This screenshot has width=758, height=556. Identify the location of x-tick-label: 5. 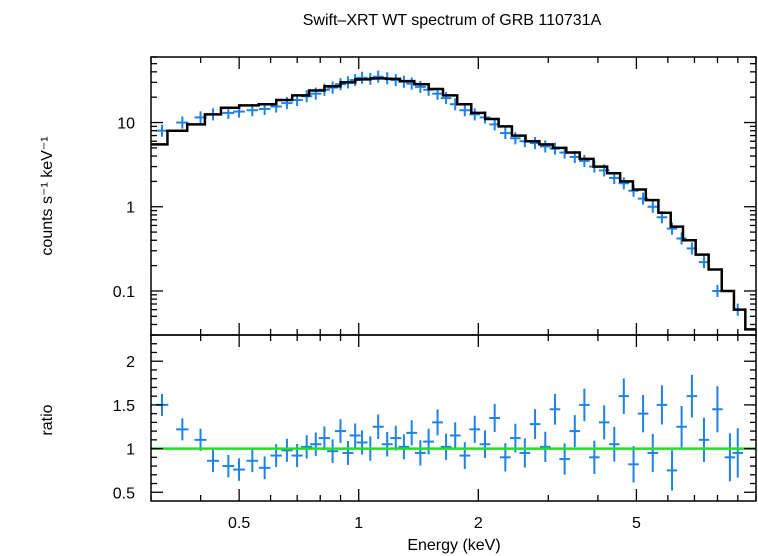
(636, 523).